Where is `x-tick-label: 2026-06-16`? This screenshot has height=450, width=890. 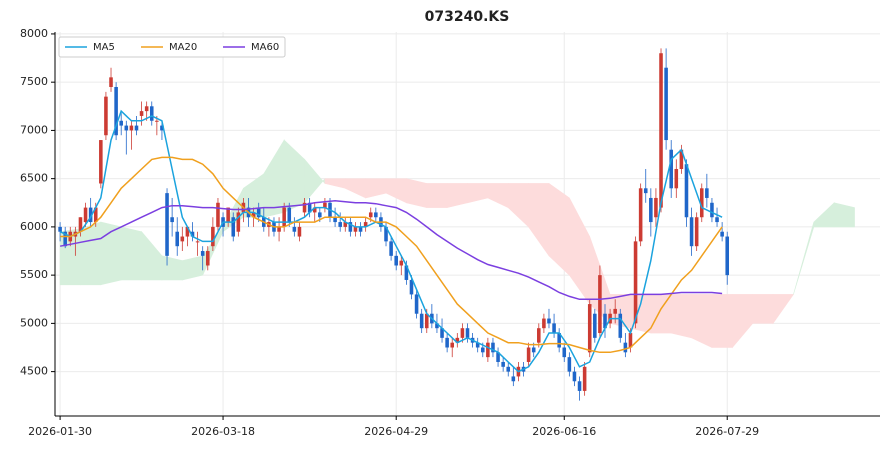 x-tick-label: 2026-06-16 is located at coordinates (564, 431).